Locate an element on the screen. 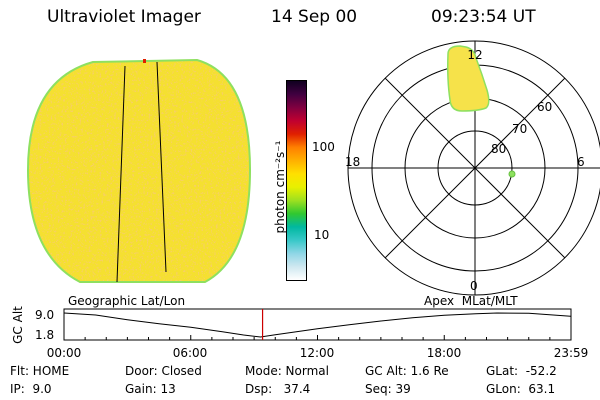 This screenshot has height=400, width=600. gain-status: Gain: 13 is located at coordinates (150, 389).